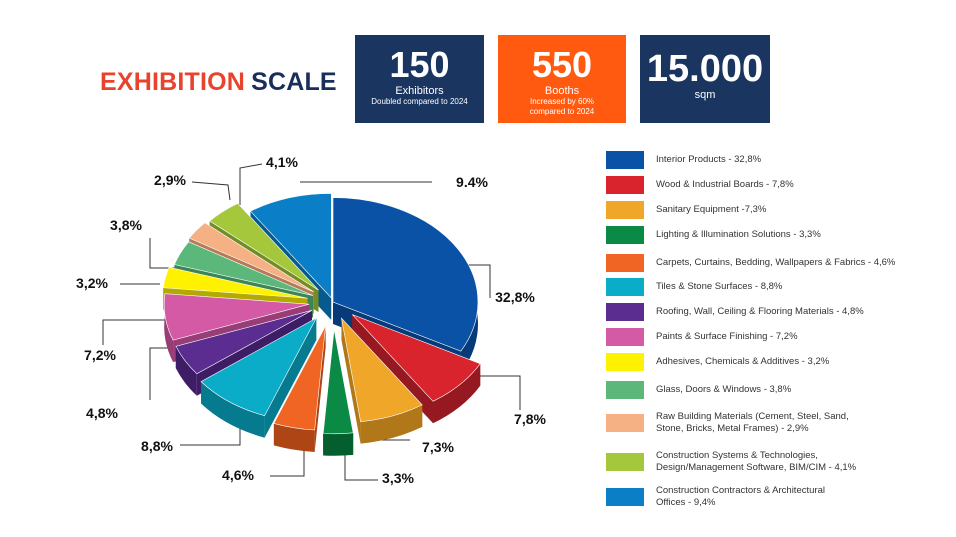  What do you see at coordinates (419, 91) in the screenshot?
I see `stat-exhibitors-label: Exhibitors` at bounding box center [419, 91].